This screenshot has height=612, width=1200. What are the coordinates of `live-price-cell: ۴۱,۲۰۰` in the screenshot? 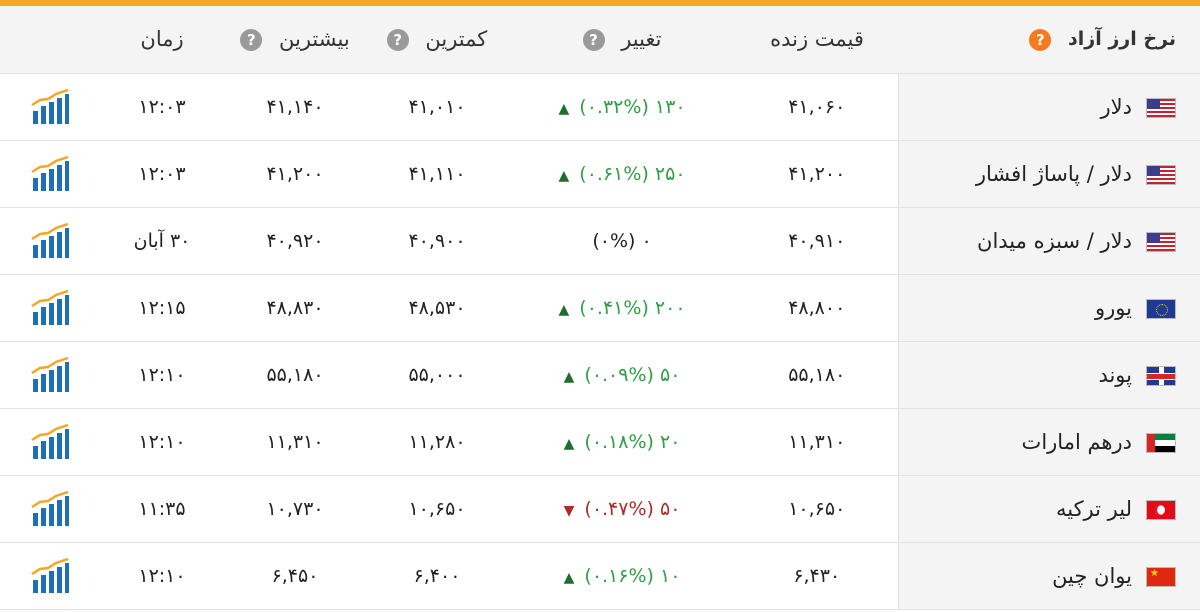 It's located at (817, 174).